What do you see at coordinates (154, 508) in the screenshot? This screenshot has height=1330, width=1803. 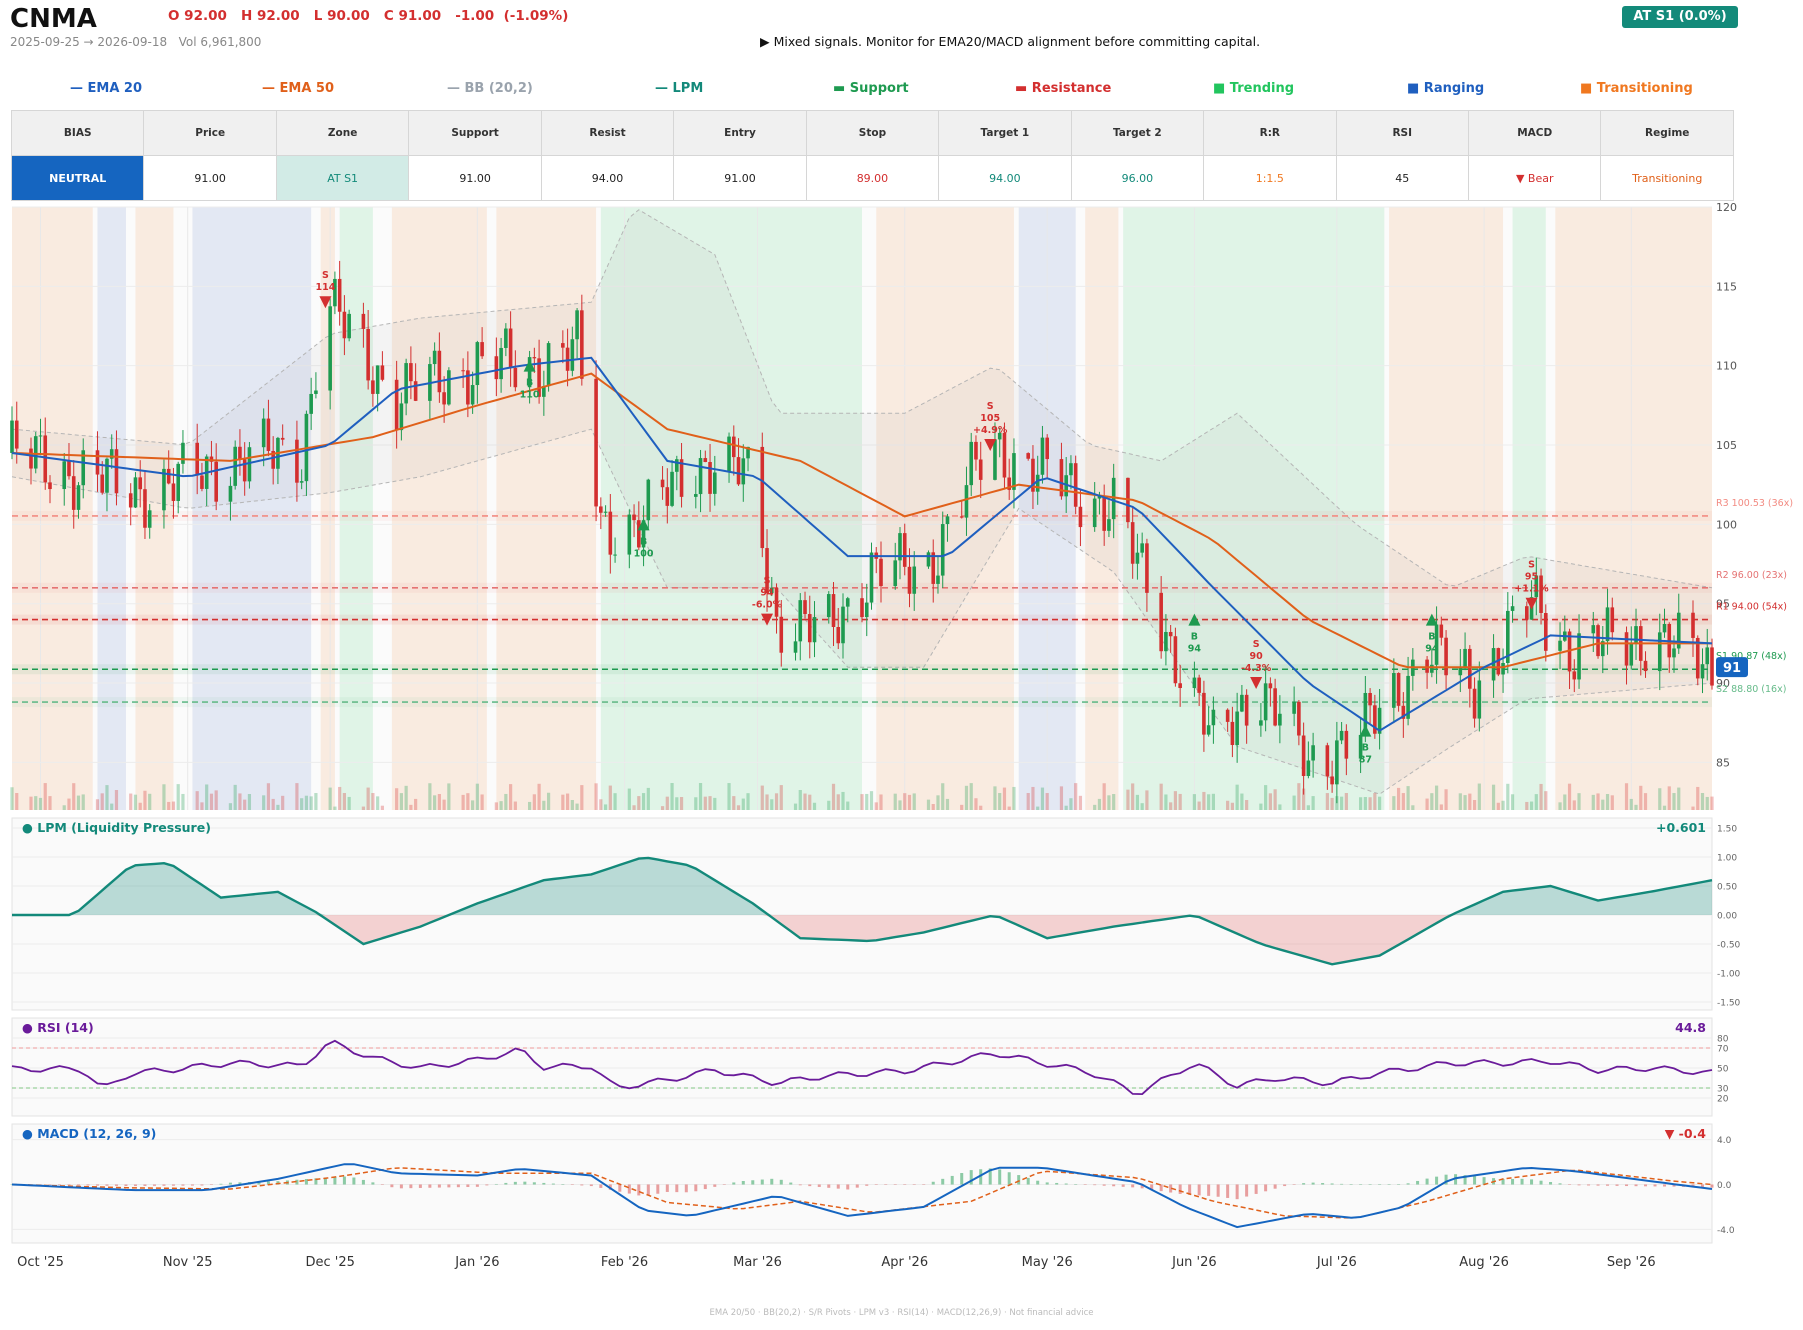 I see `regime-band-transitioning` at bounding box center [154, 508].